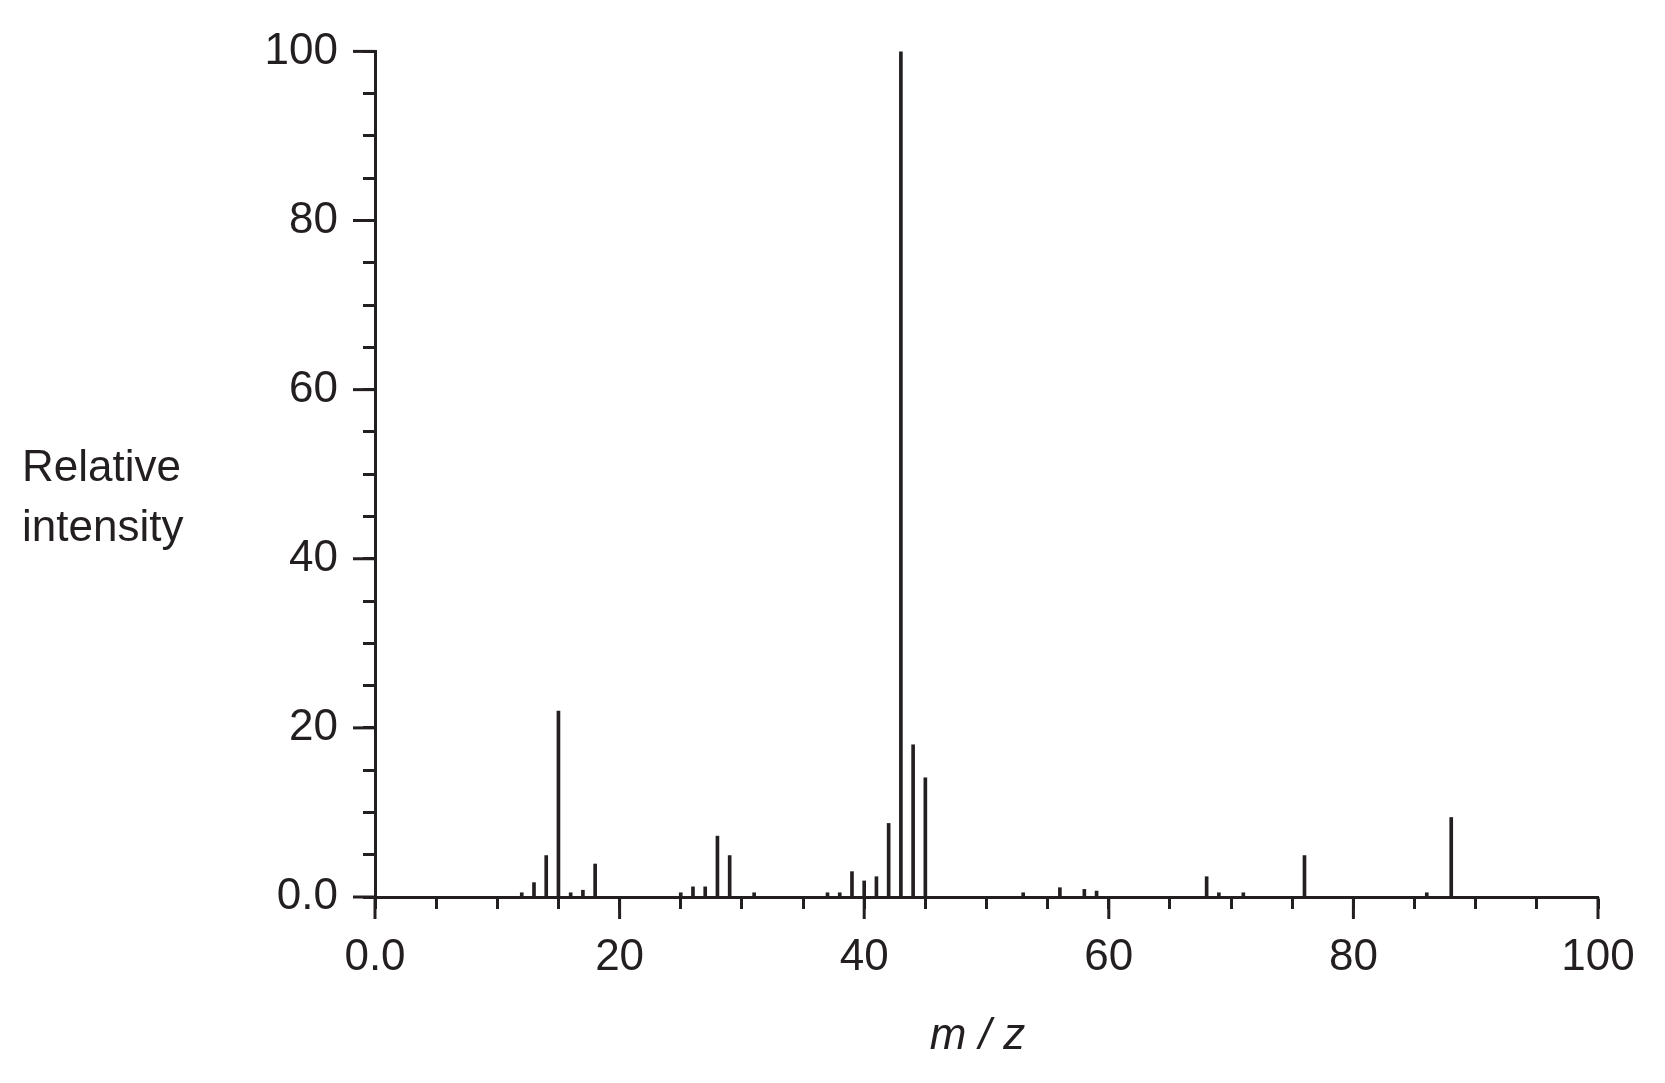 The height and width of the screenshot is (1083, 1665). Describe the element at coordinates (864, 954) in the screenshot. I see `x-tick-label: 40` at that location.